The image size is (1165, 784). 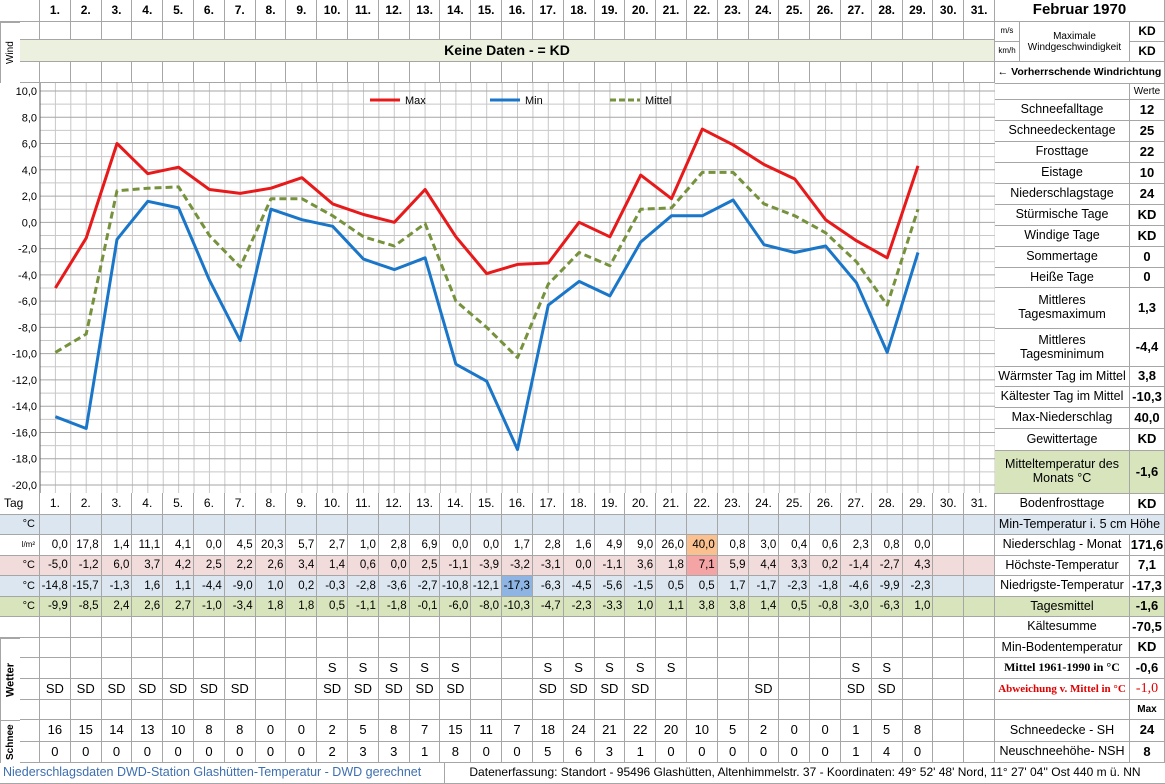 What do you see at coordinates (271, 586) in the screenshot?
I see `data-cell: 1,0` at bounding box center [271, 586].